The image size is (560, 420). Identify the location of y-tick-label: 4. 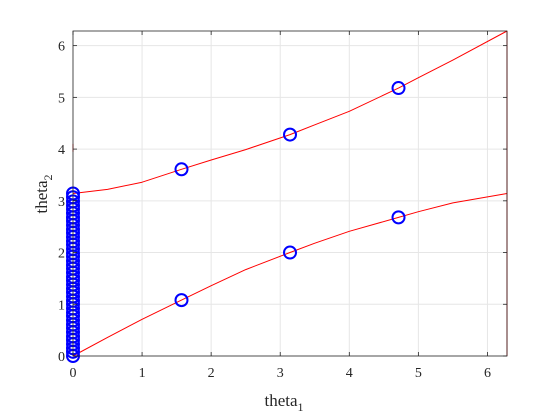
(61, 150).